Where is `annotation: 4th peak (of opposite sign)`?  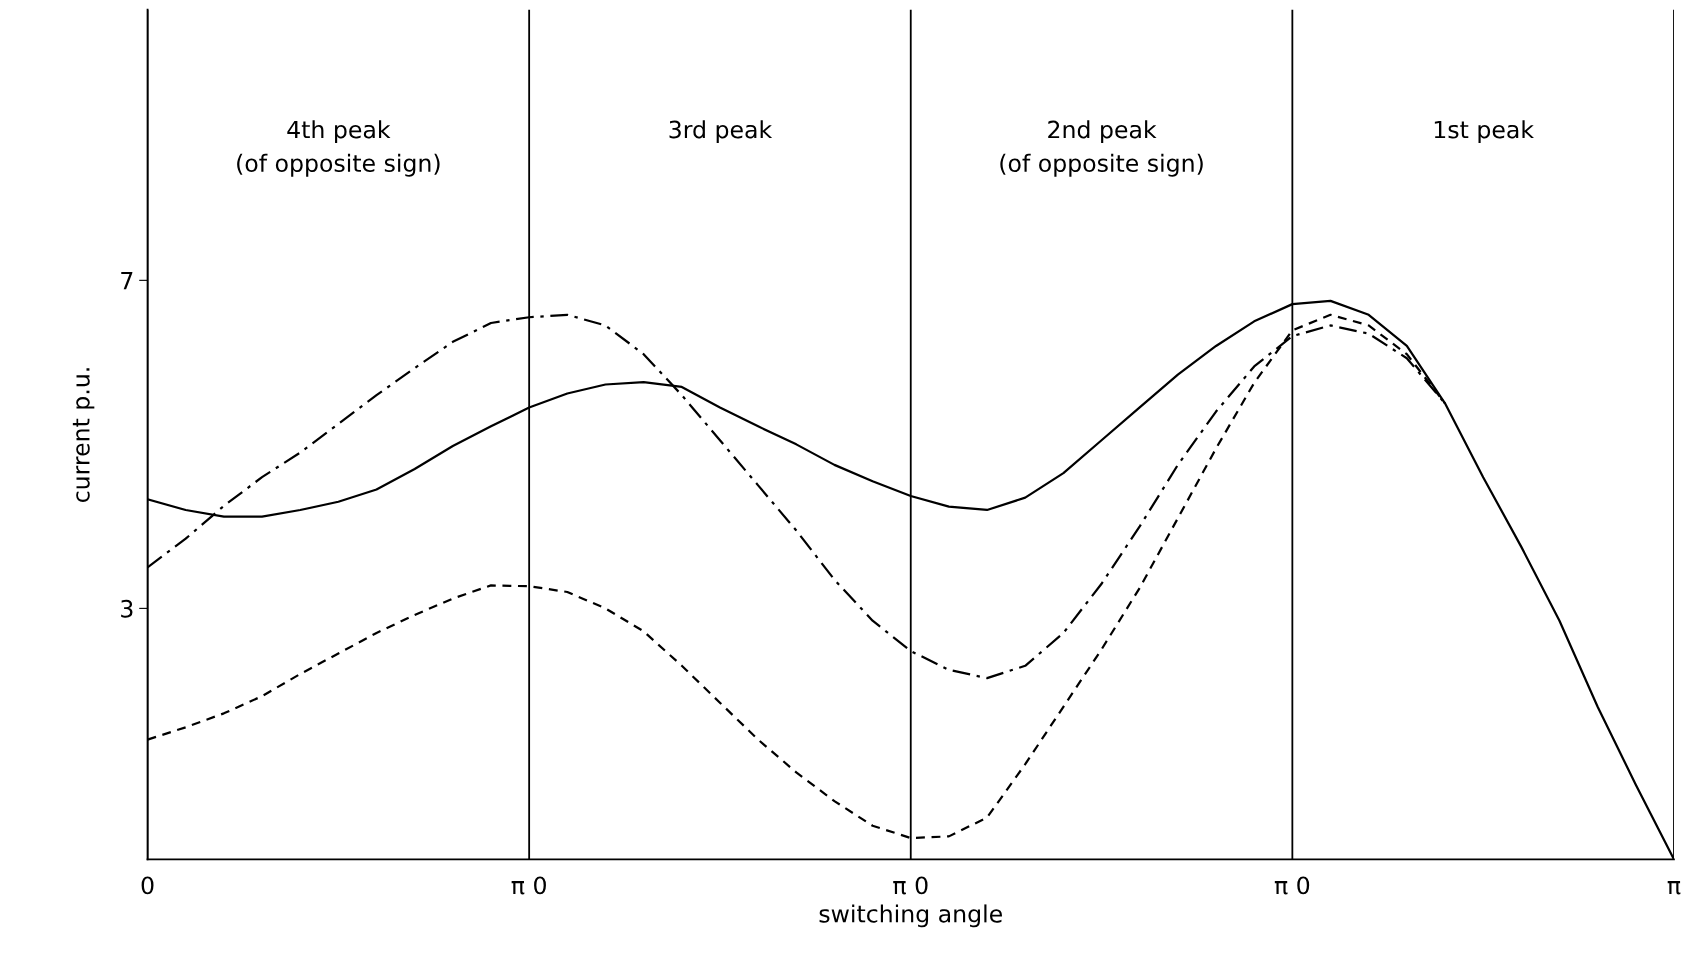
annotation: 4th peak (of opposite sign) is located at coordinates (338, 148).